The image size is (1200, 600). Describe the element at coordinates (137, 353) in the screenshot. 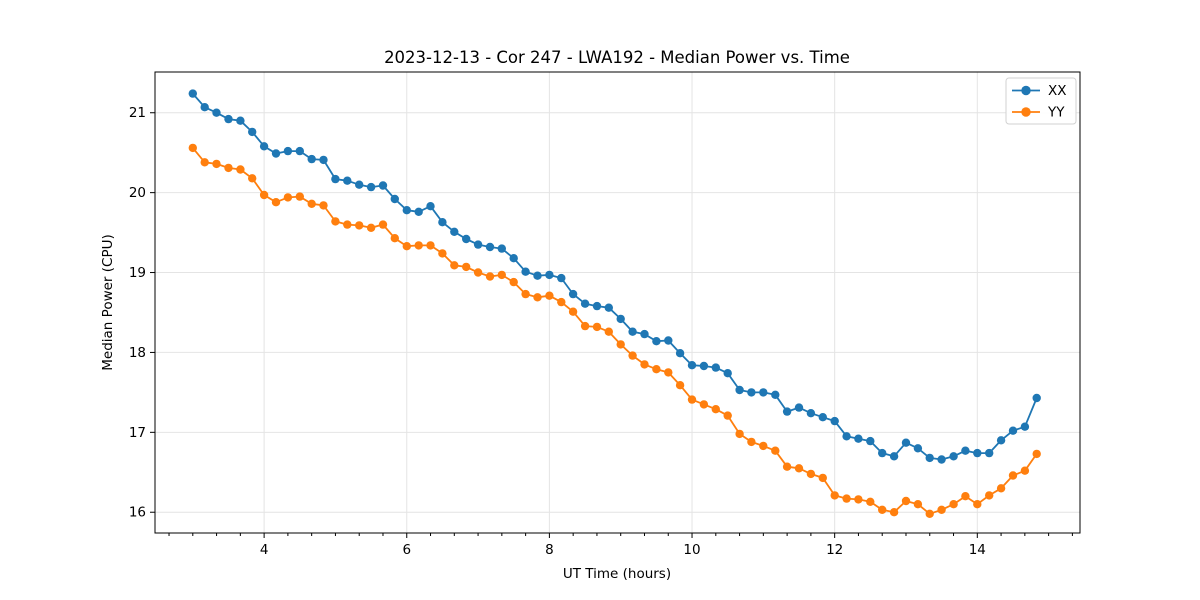

I see `y-tick-label-18: 18` at that location.